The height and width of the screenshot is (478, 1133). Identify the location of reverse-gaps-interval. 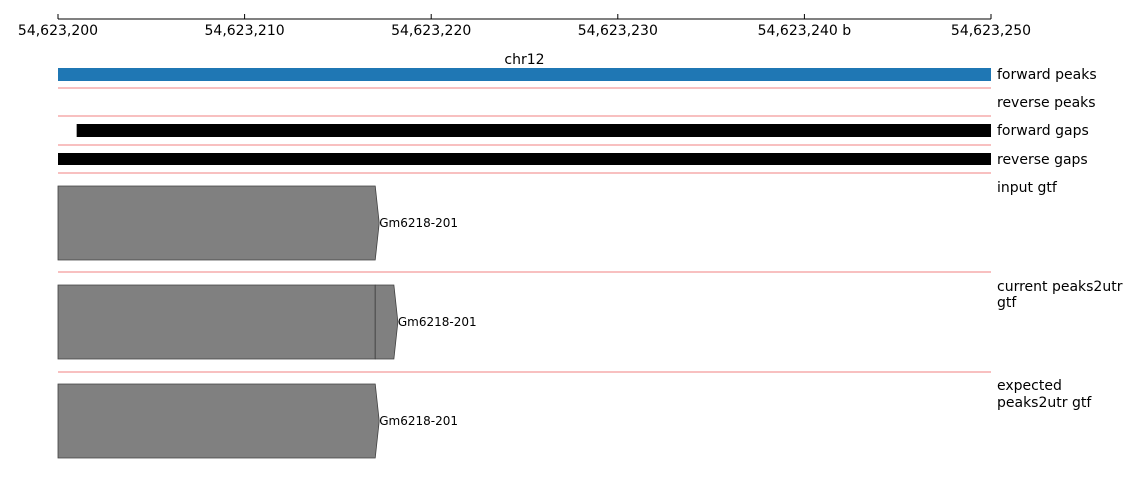
(524, 159).